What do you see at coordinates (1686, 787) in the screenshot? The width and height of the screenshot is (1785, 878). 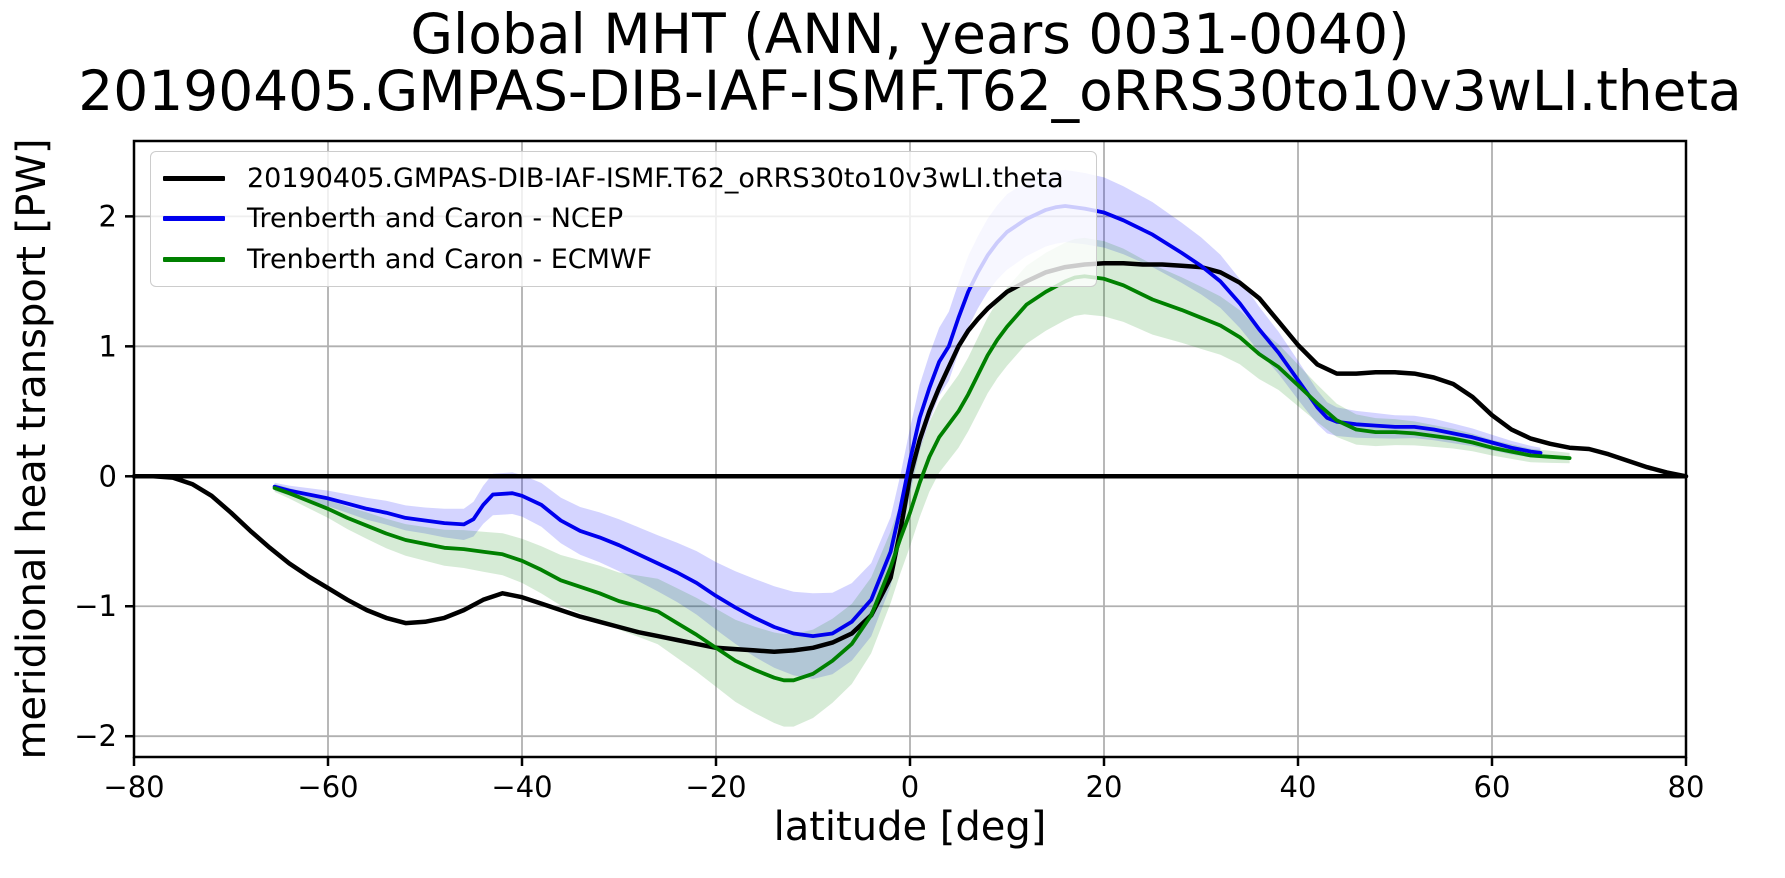 I see `x-tick-label: 80` at bounding box center [1686, 787].